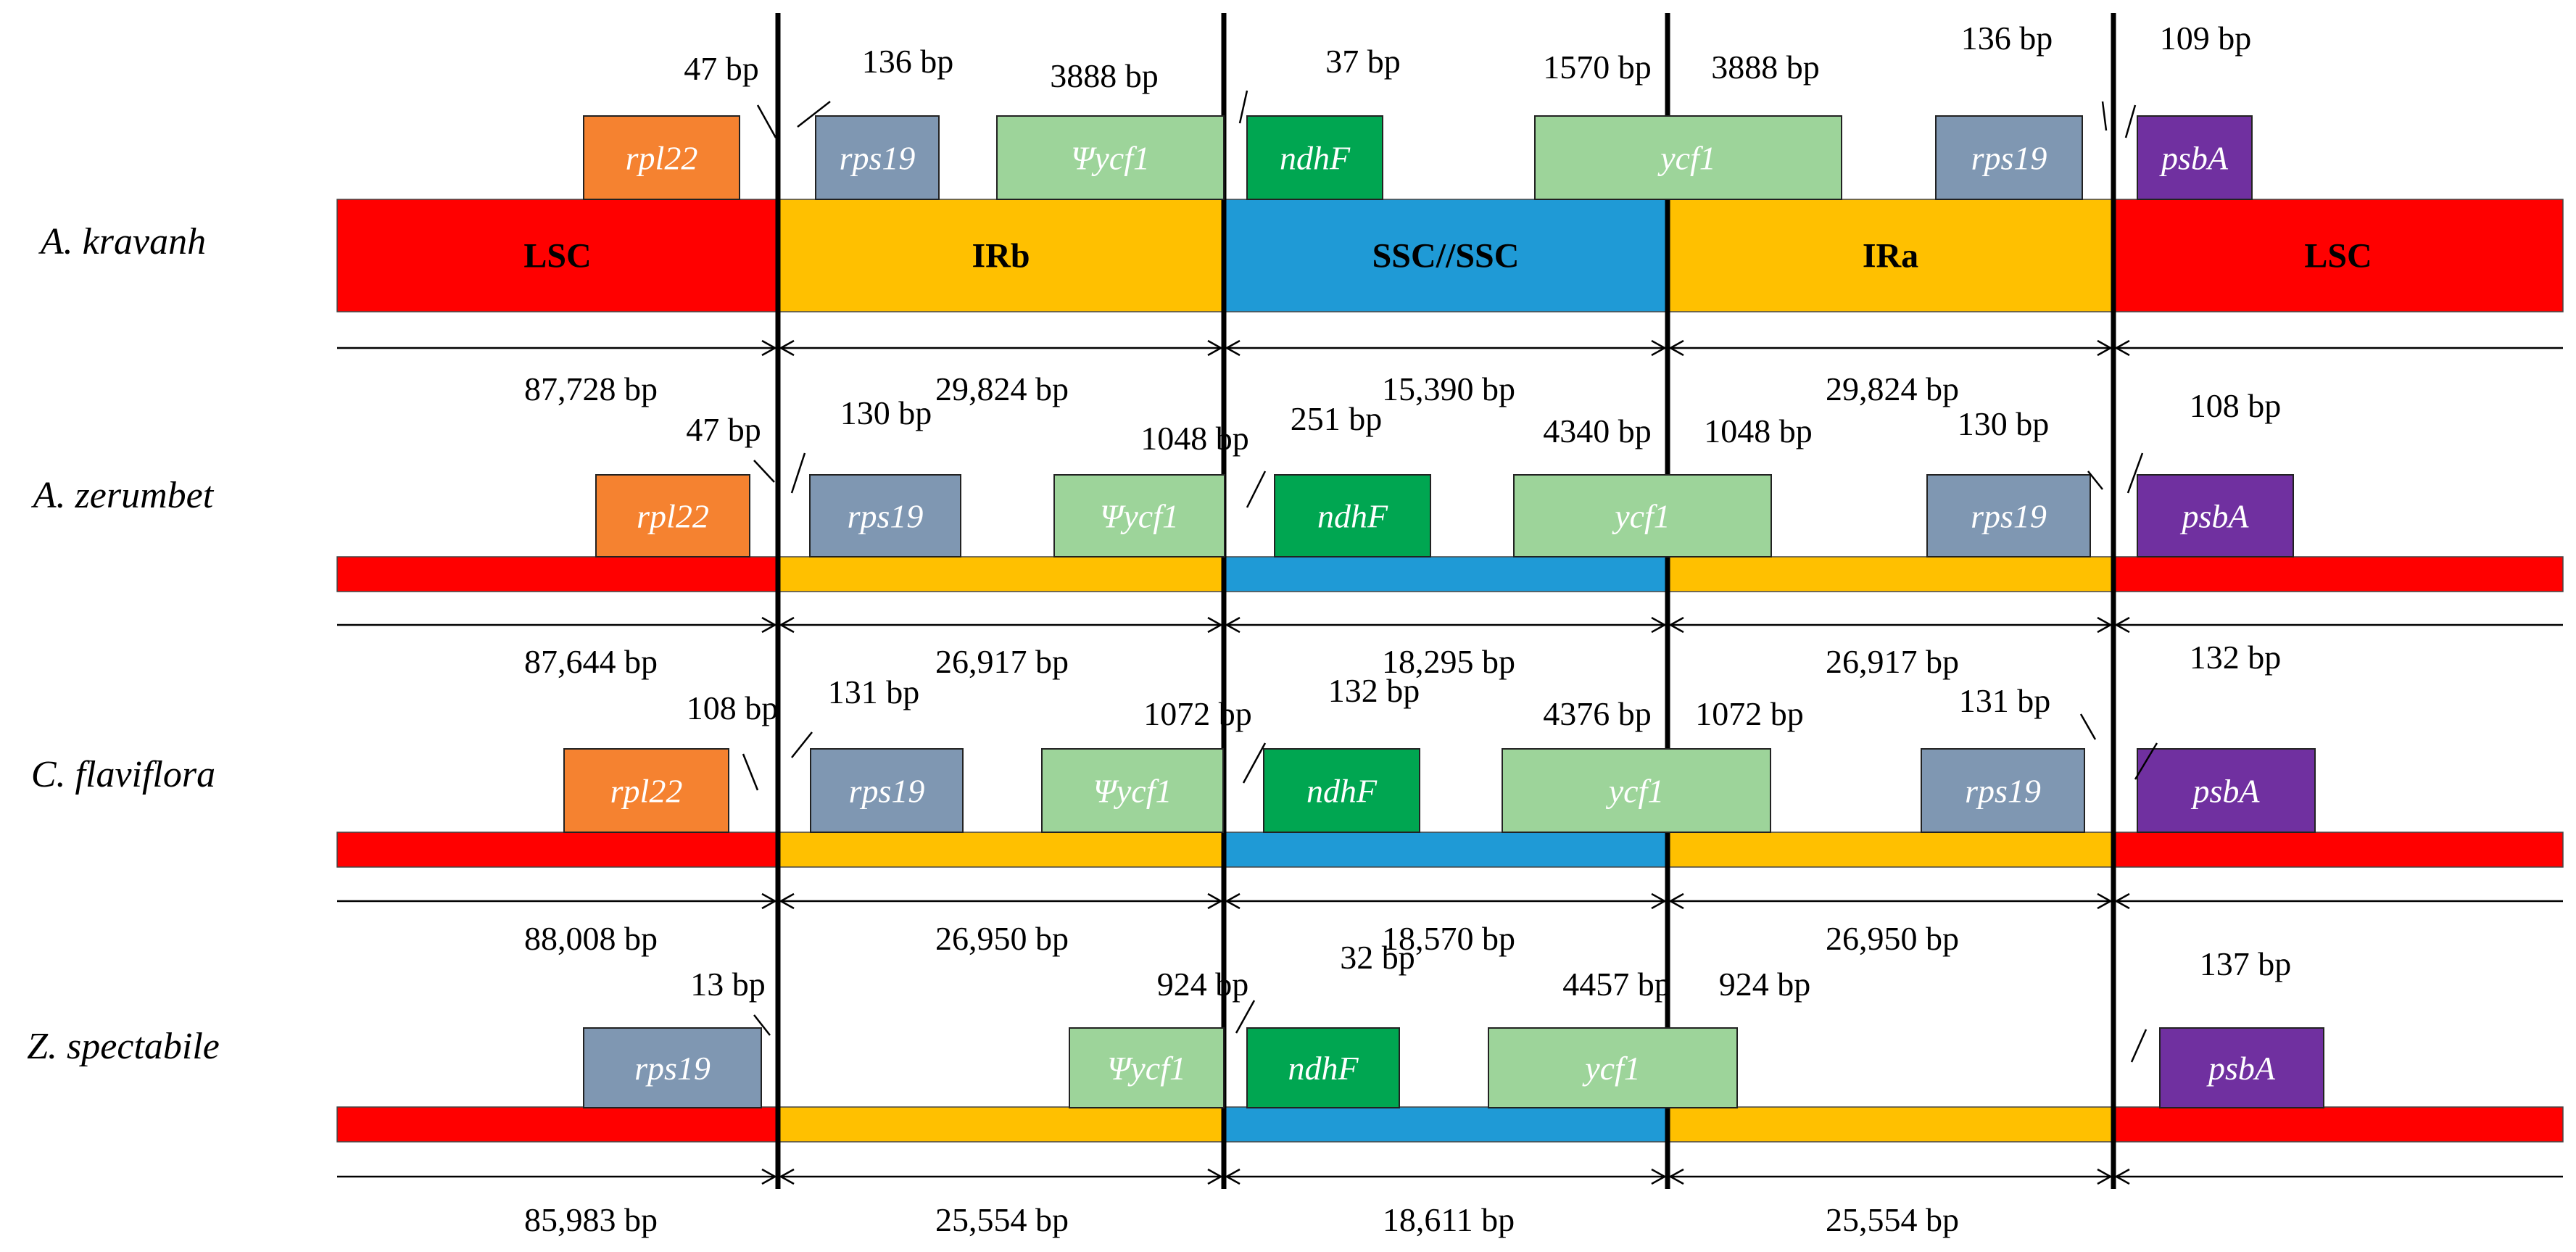  What do you see at coordinates (874, 692) in the screenshot?
I see `bp-annotation: 131 bp` at bounding box center [874, 692].